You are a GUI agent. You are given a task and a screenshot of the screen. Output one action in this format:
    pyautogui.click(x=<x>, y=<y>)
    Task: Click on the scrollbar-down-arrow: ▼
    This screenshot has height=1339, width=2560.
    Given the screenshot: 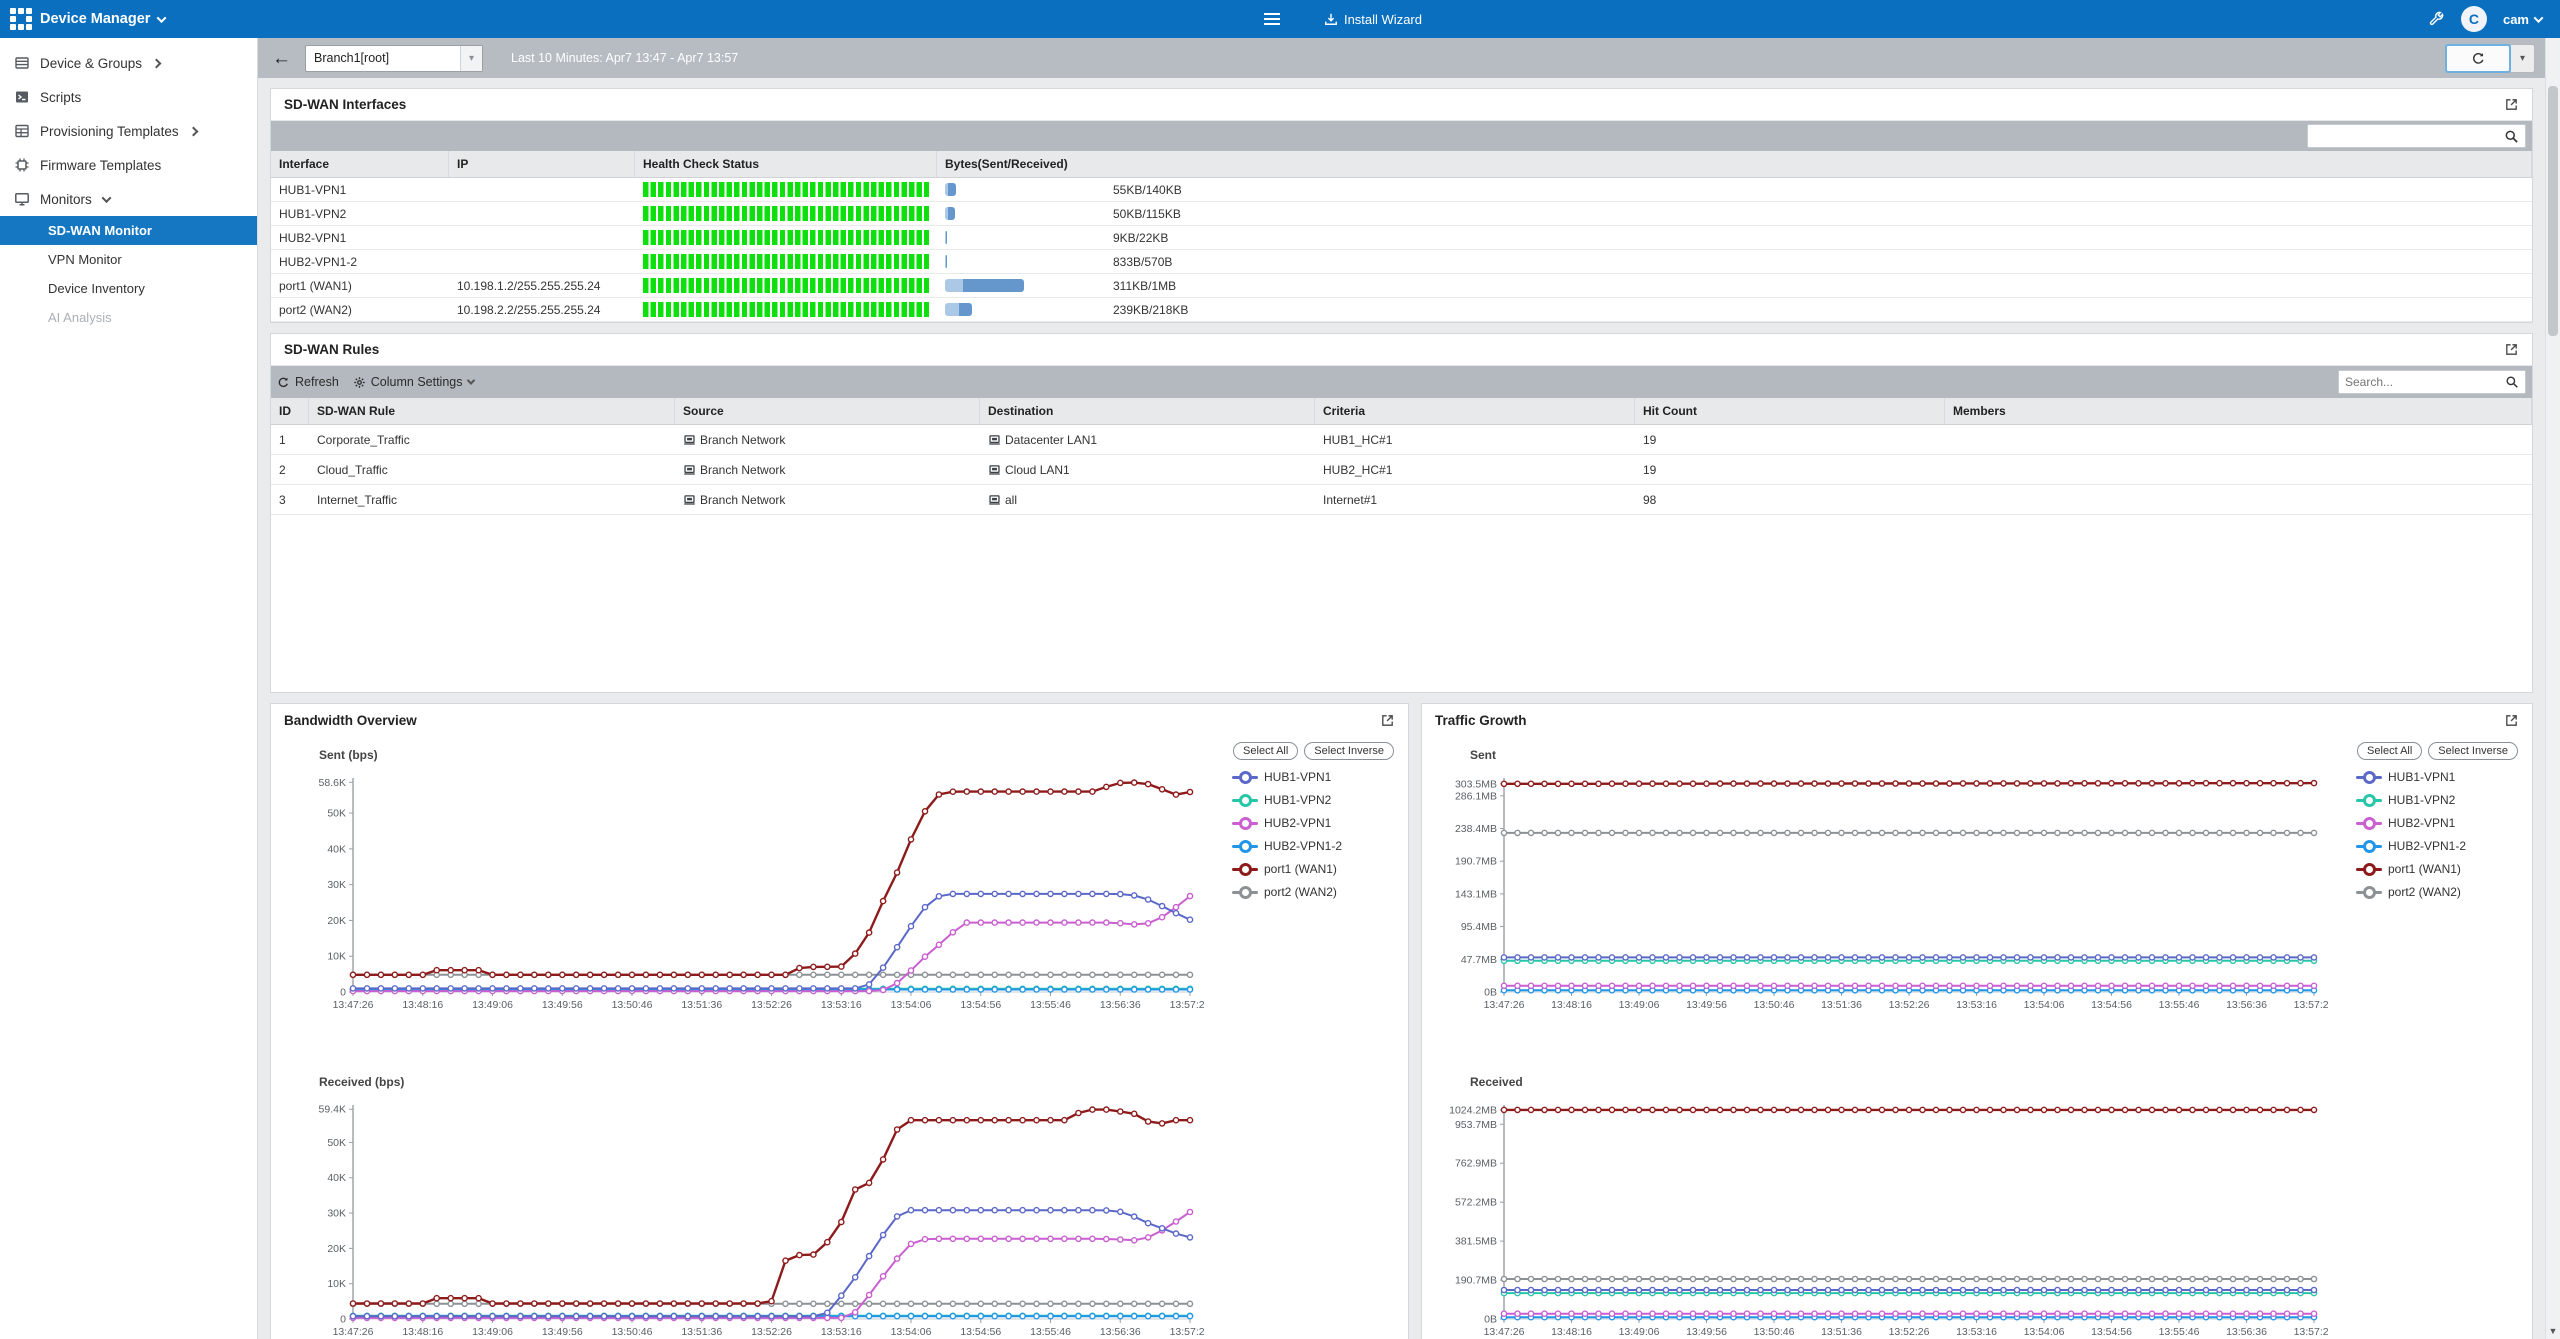 What is the action you would take?
    pyautogui.click(x=2553, y=1331)
    